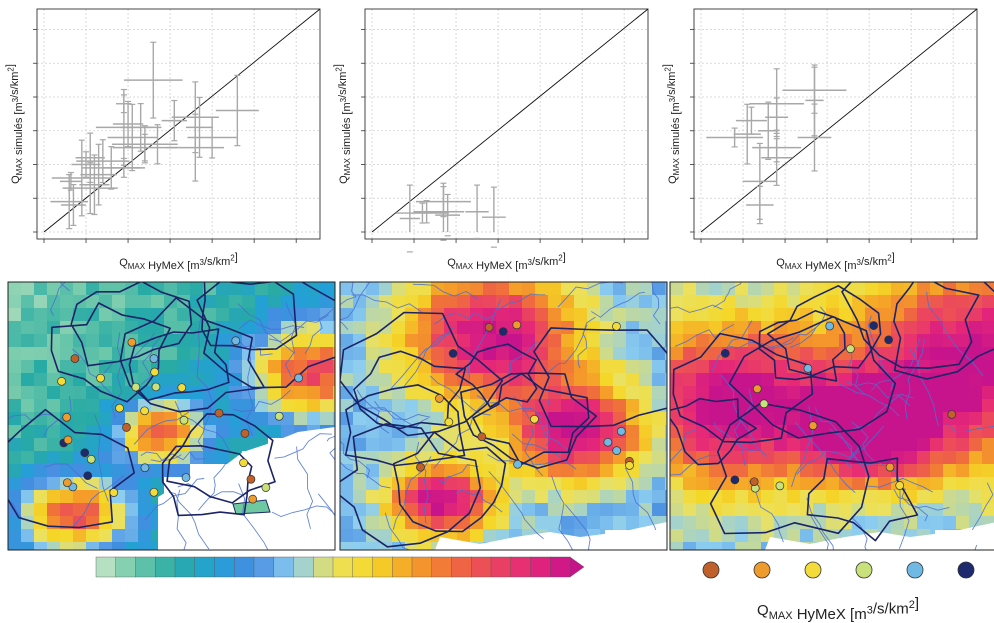 This screenshot has height=623, width=994. What do you see at coordinates (762, 570) in the screenshot?
I see `class-marker` at bounding box center [762, 570].